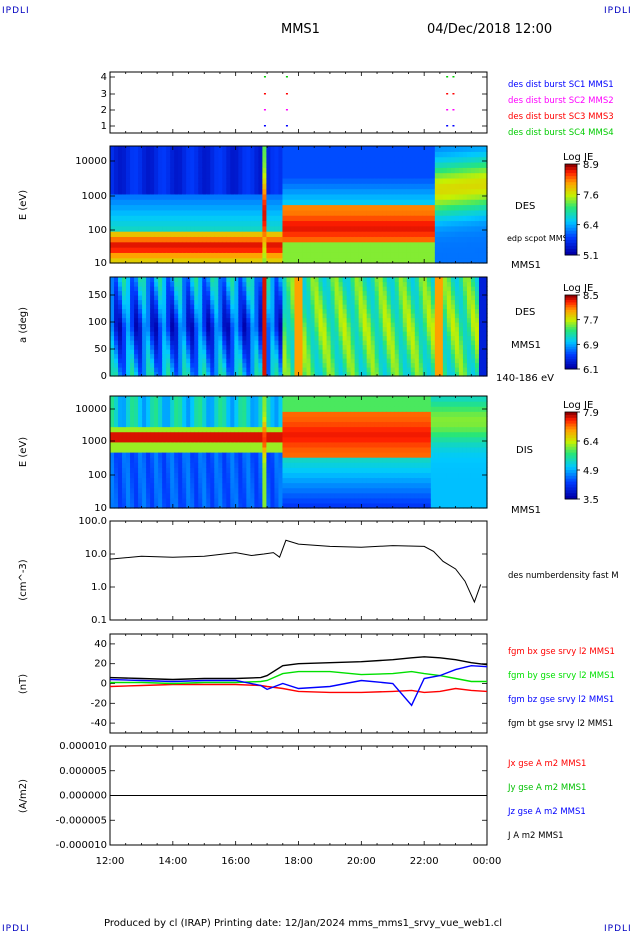  I want to click on burst-legend-3: des dist burst SC3 MMS3, so click(561, 117).